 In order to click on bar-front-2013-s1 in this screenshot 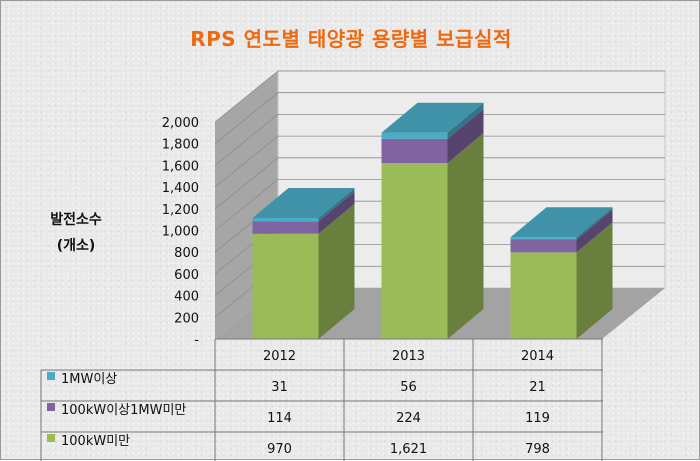, I will do `click(414, 151)`.